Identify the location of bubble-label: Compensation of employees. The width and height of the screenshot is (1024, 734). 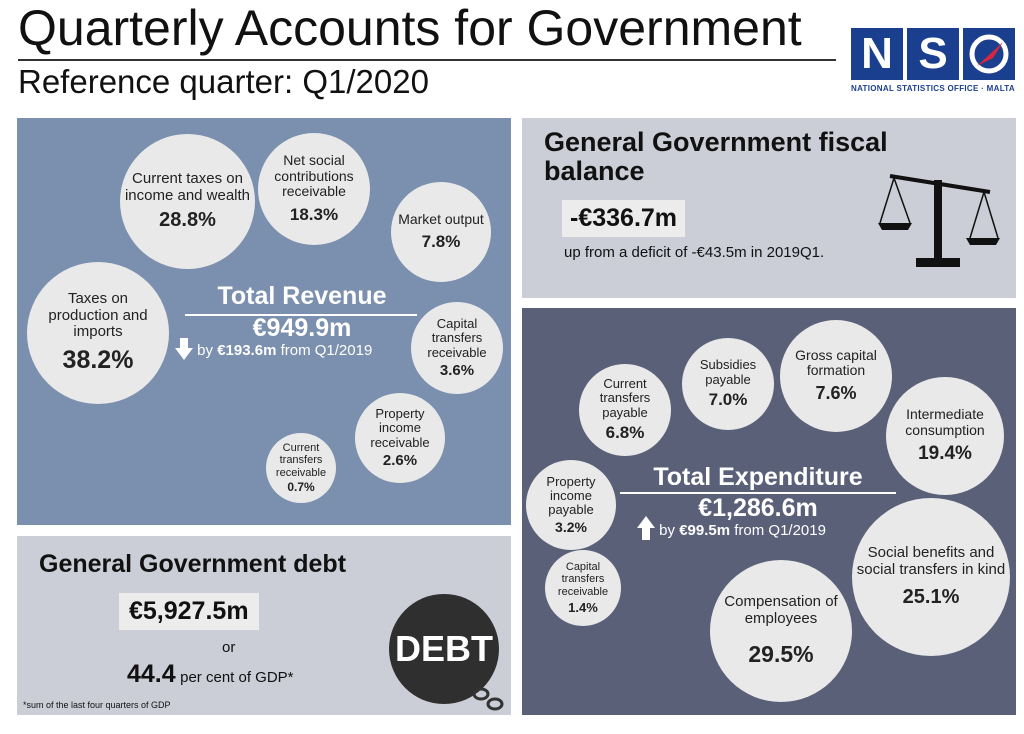
(781, 610).